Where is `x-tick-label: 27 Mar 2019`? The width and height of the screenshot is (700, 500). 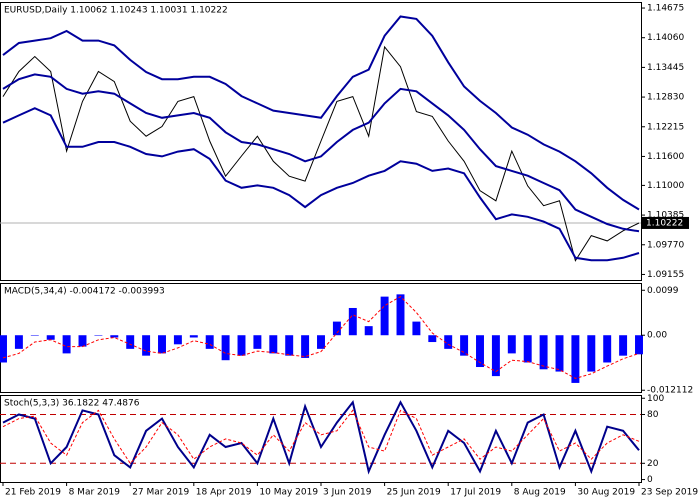
x-tick-label: 27 Mar 2019 is located at coordinates (160, 493).